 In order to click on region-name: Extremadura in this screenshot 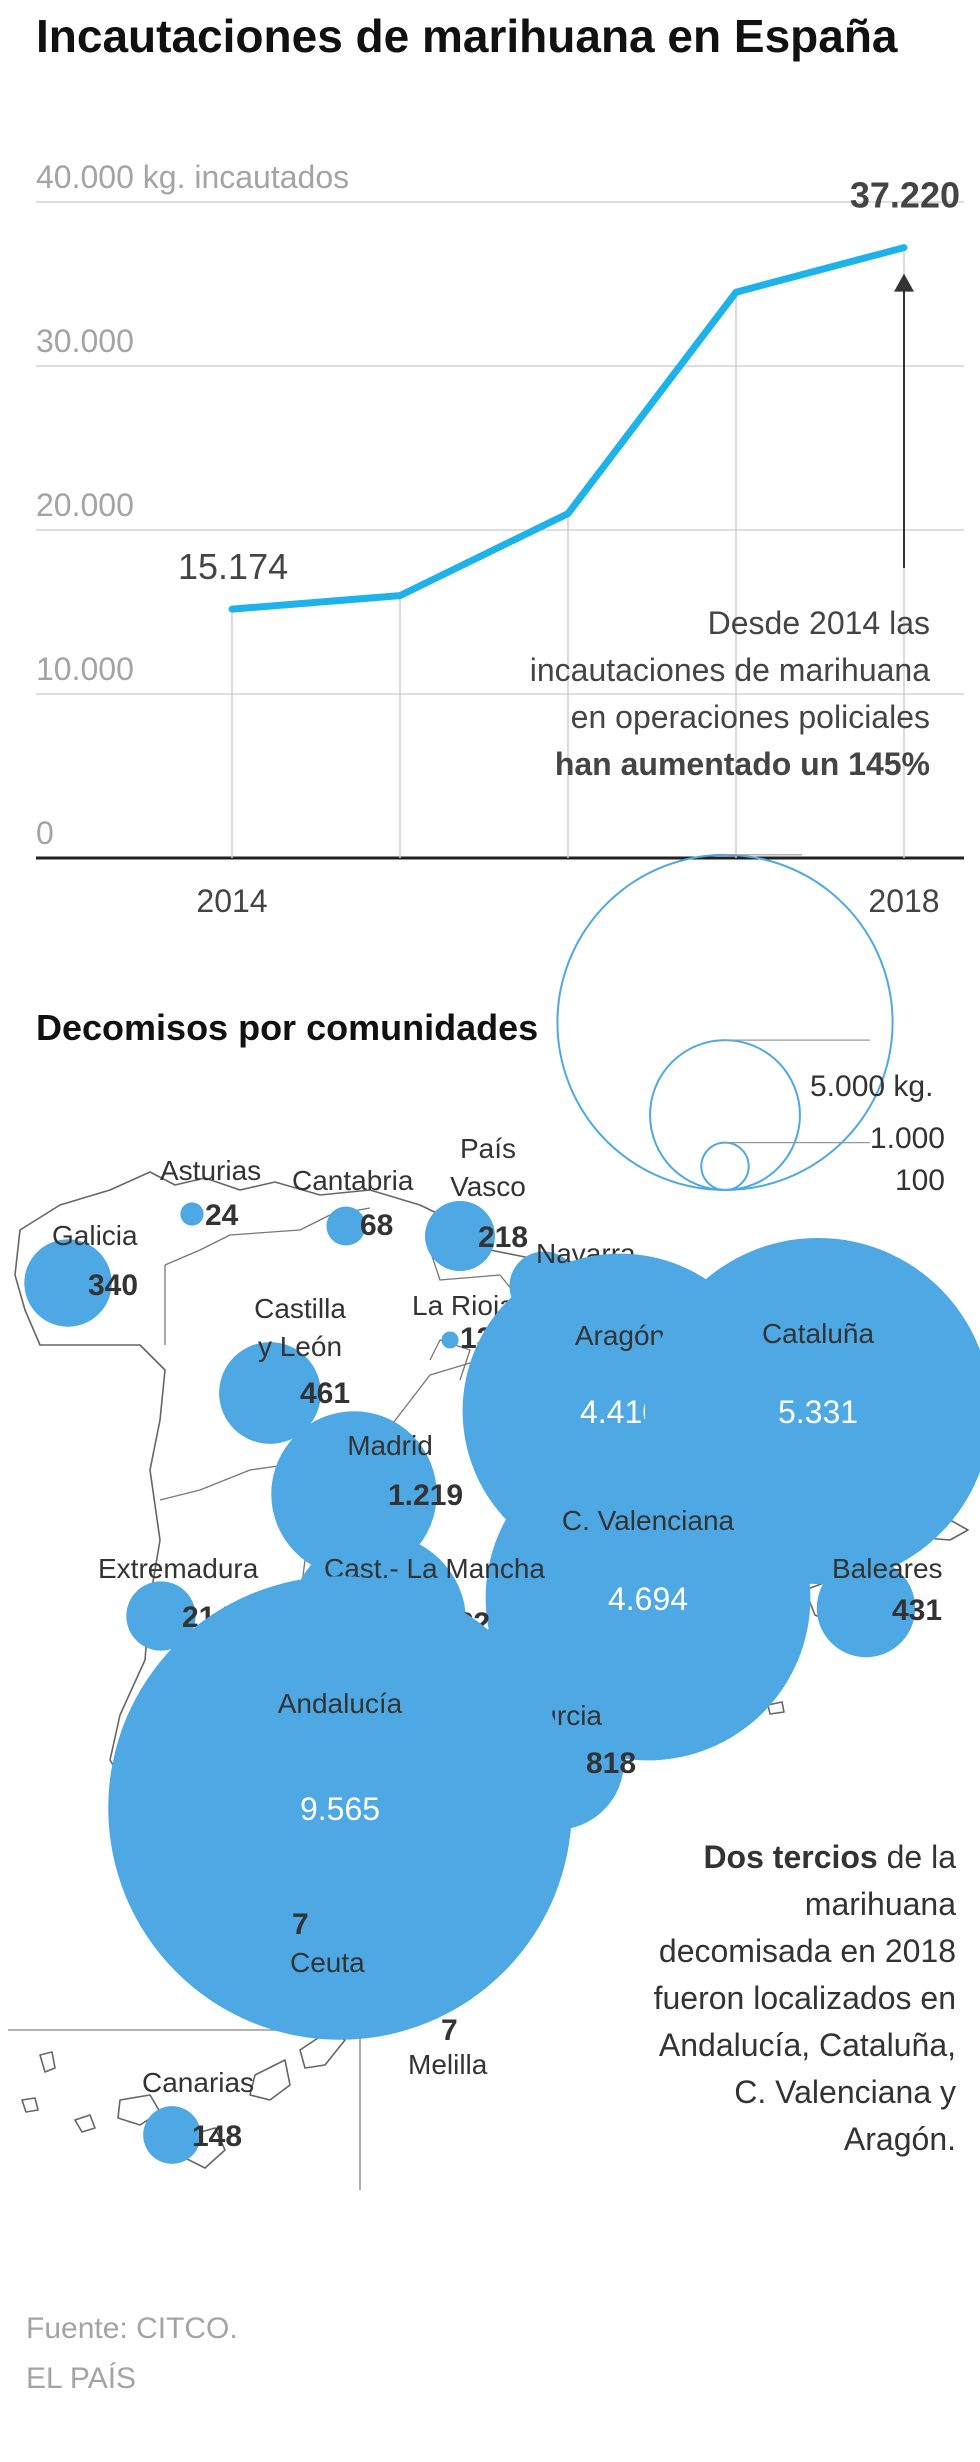, I will do `click(178, 1568)`.